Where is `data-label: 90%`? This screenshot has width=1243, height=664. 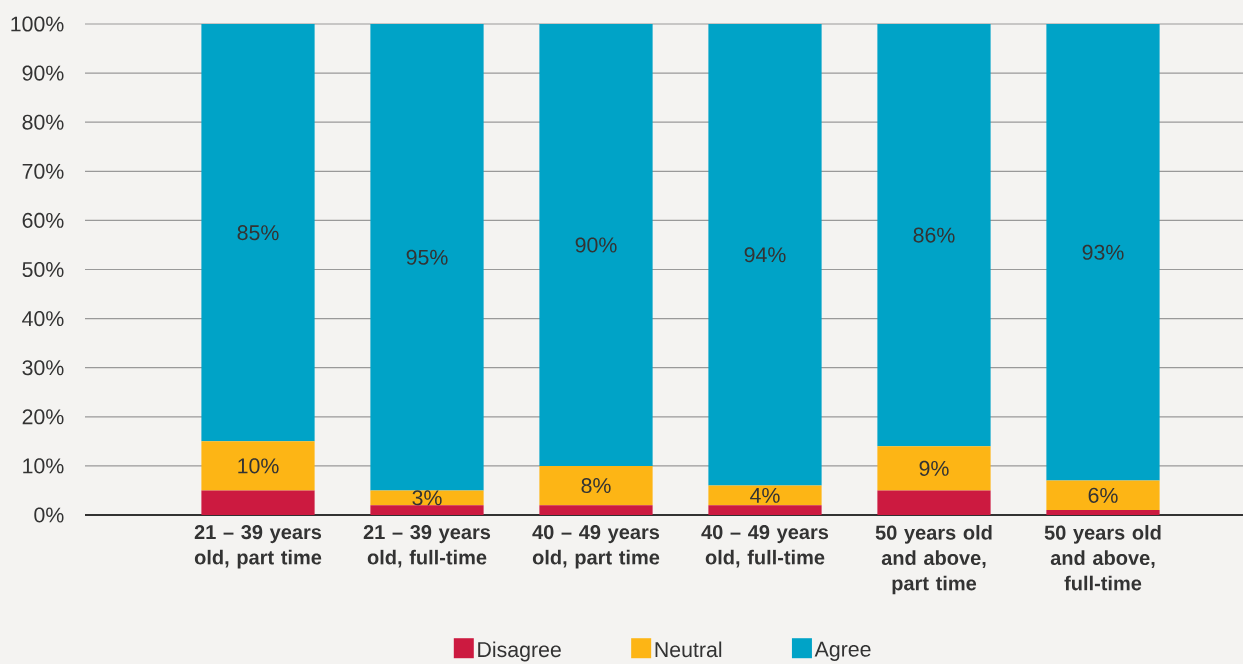 data-label: 90% is located at coordinates (596, 245).